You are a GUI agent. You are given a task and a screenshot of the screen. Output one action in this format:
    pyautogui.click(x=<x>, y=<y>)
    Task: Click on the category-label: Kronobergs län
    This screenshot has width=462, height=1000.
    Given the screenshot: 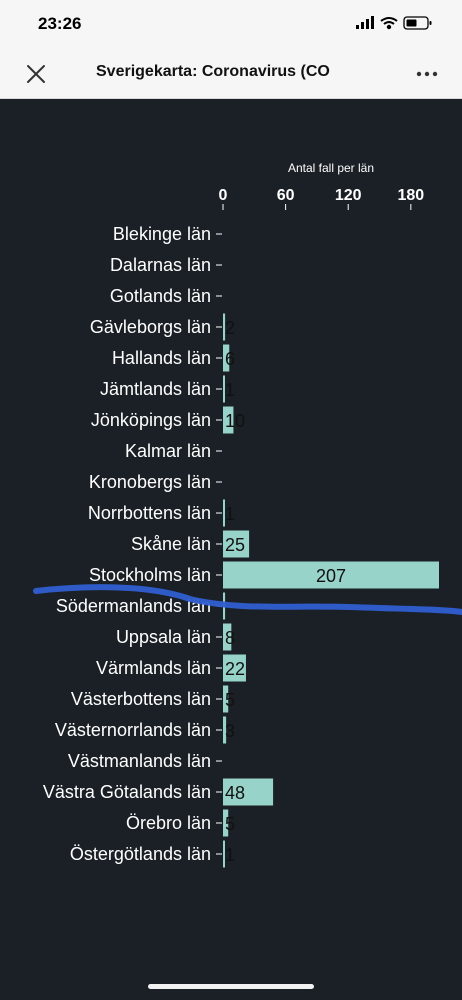 What is the action you would take?
    pyautogui.click(x=150, y=482)
    